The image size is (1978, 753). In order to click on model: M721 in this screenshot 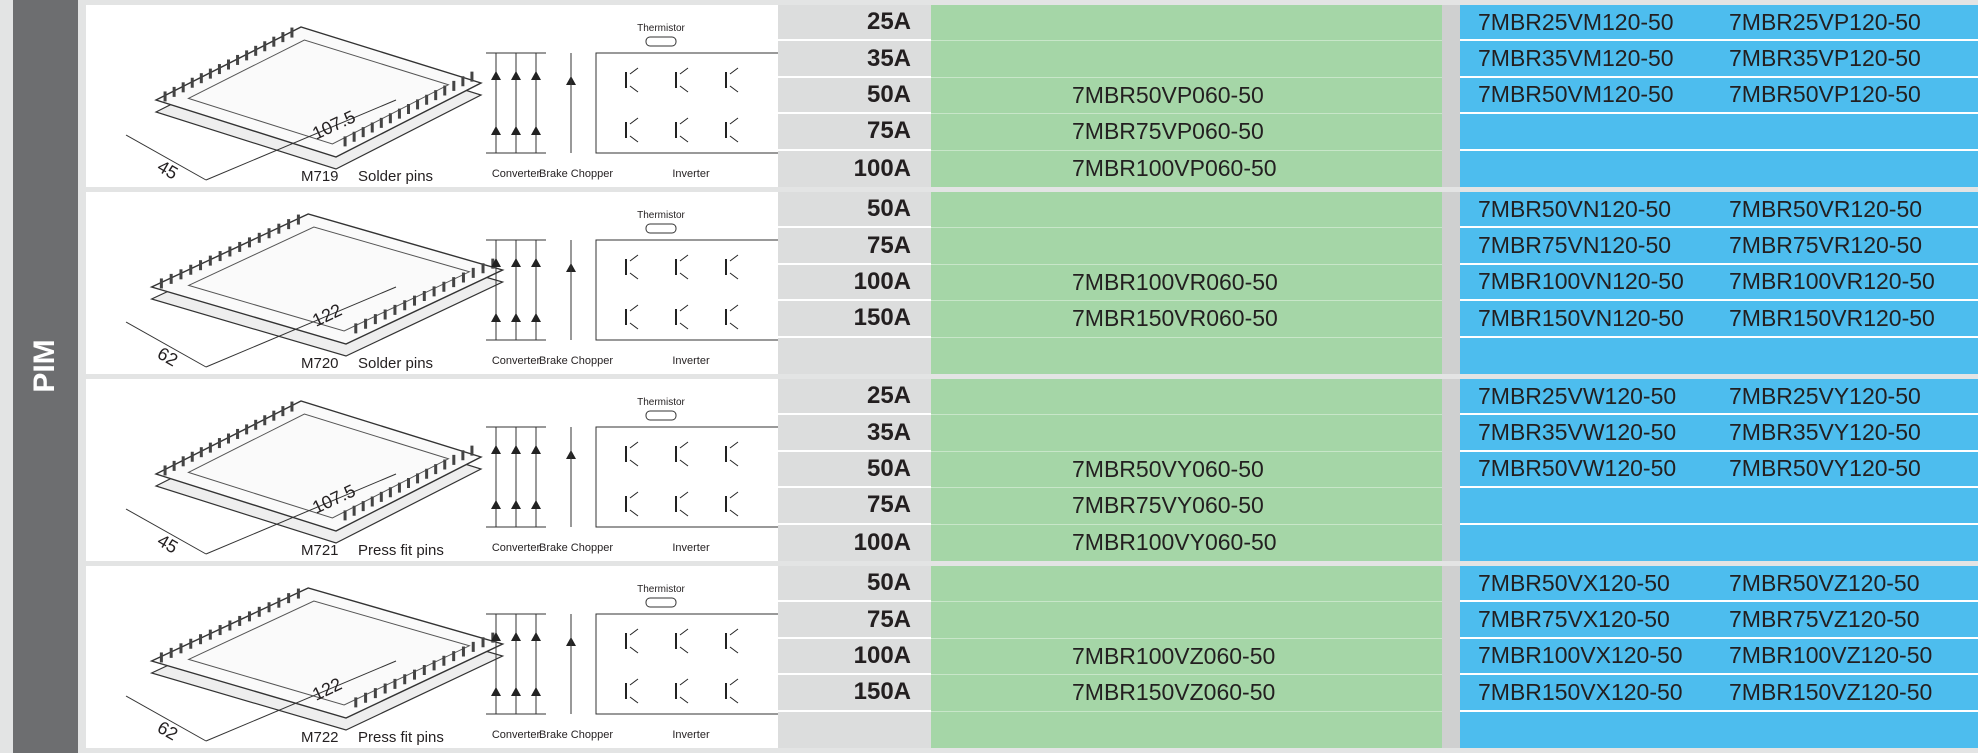, I will do `click(320, 550)`.